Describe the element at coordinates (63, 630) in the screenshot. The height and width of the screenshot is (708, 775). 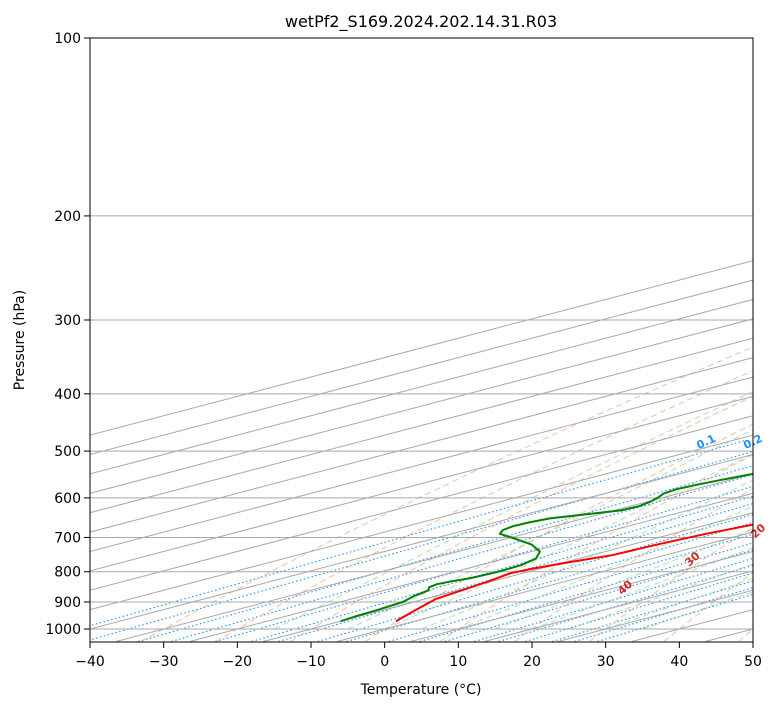
I see `y-tick-label: 1000` at that location.